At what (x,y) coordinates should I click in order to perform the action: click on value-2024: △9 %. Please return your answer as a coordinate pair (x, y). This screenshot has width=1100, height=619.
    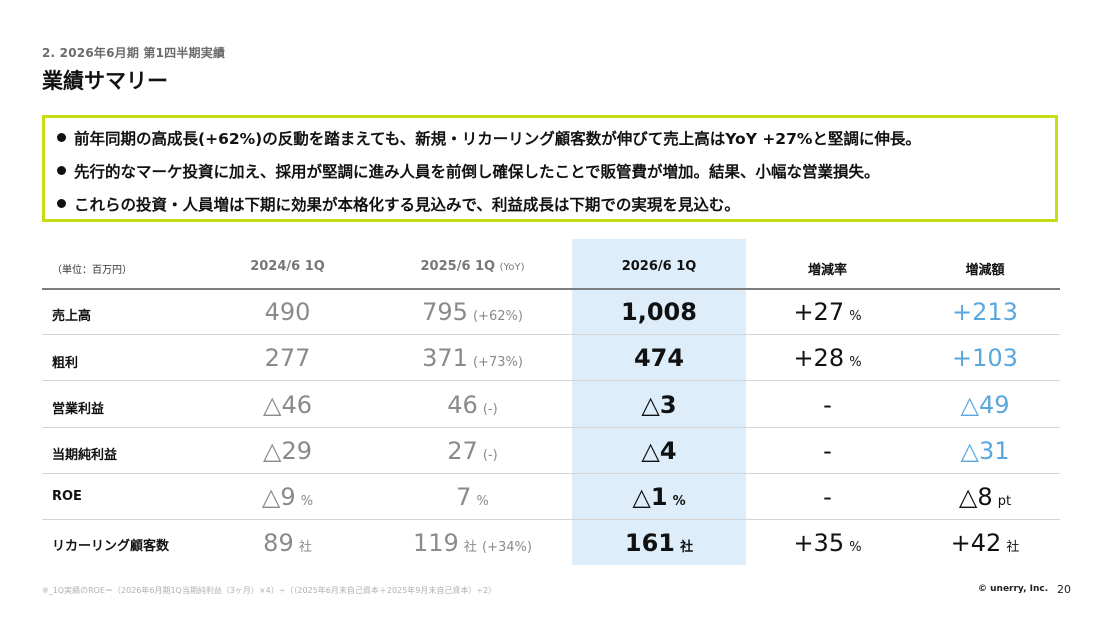
    Looking at the image, I should click on (287, 497).